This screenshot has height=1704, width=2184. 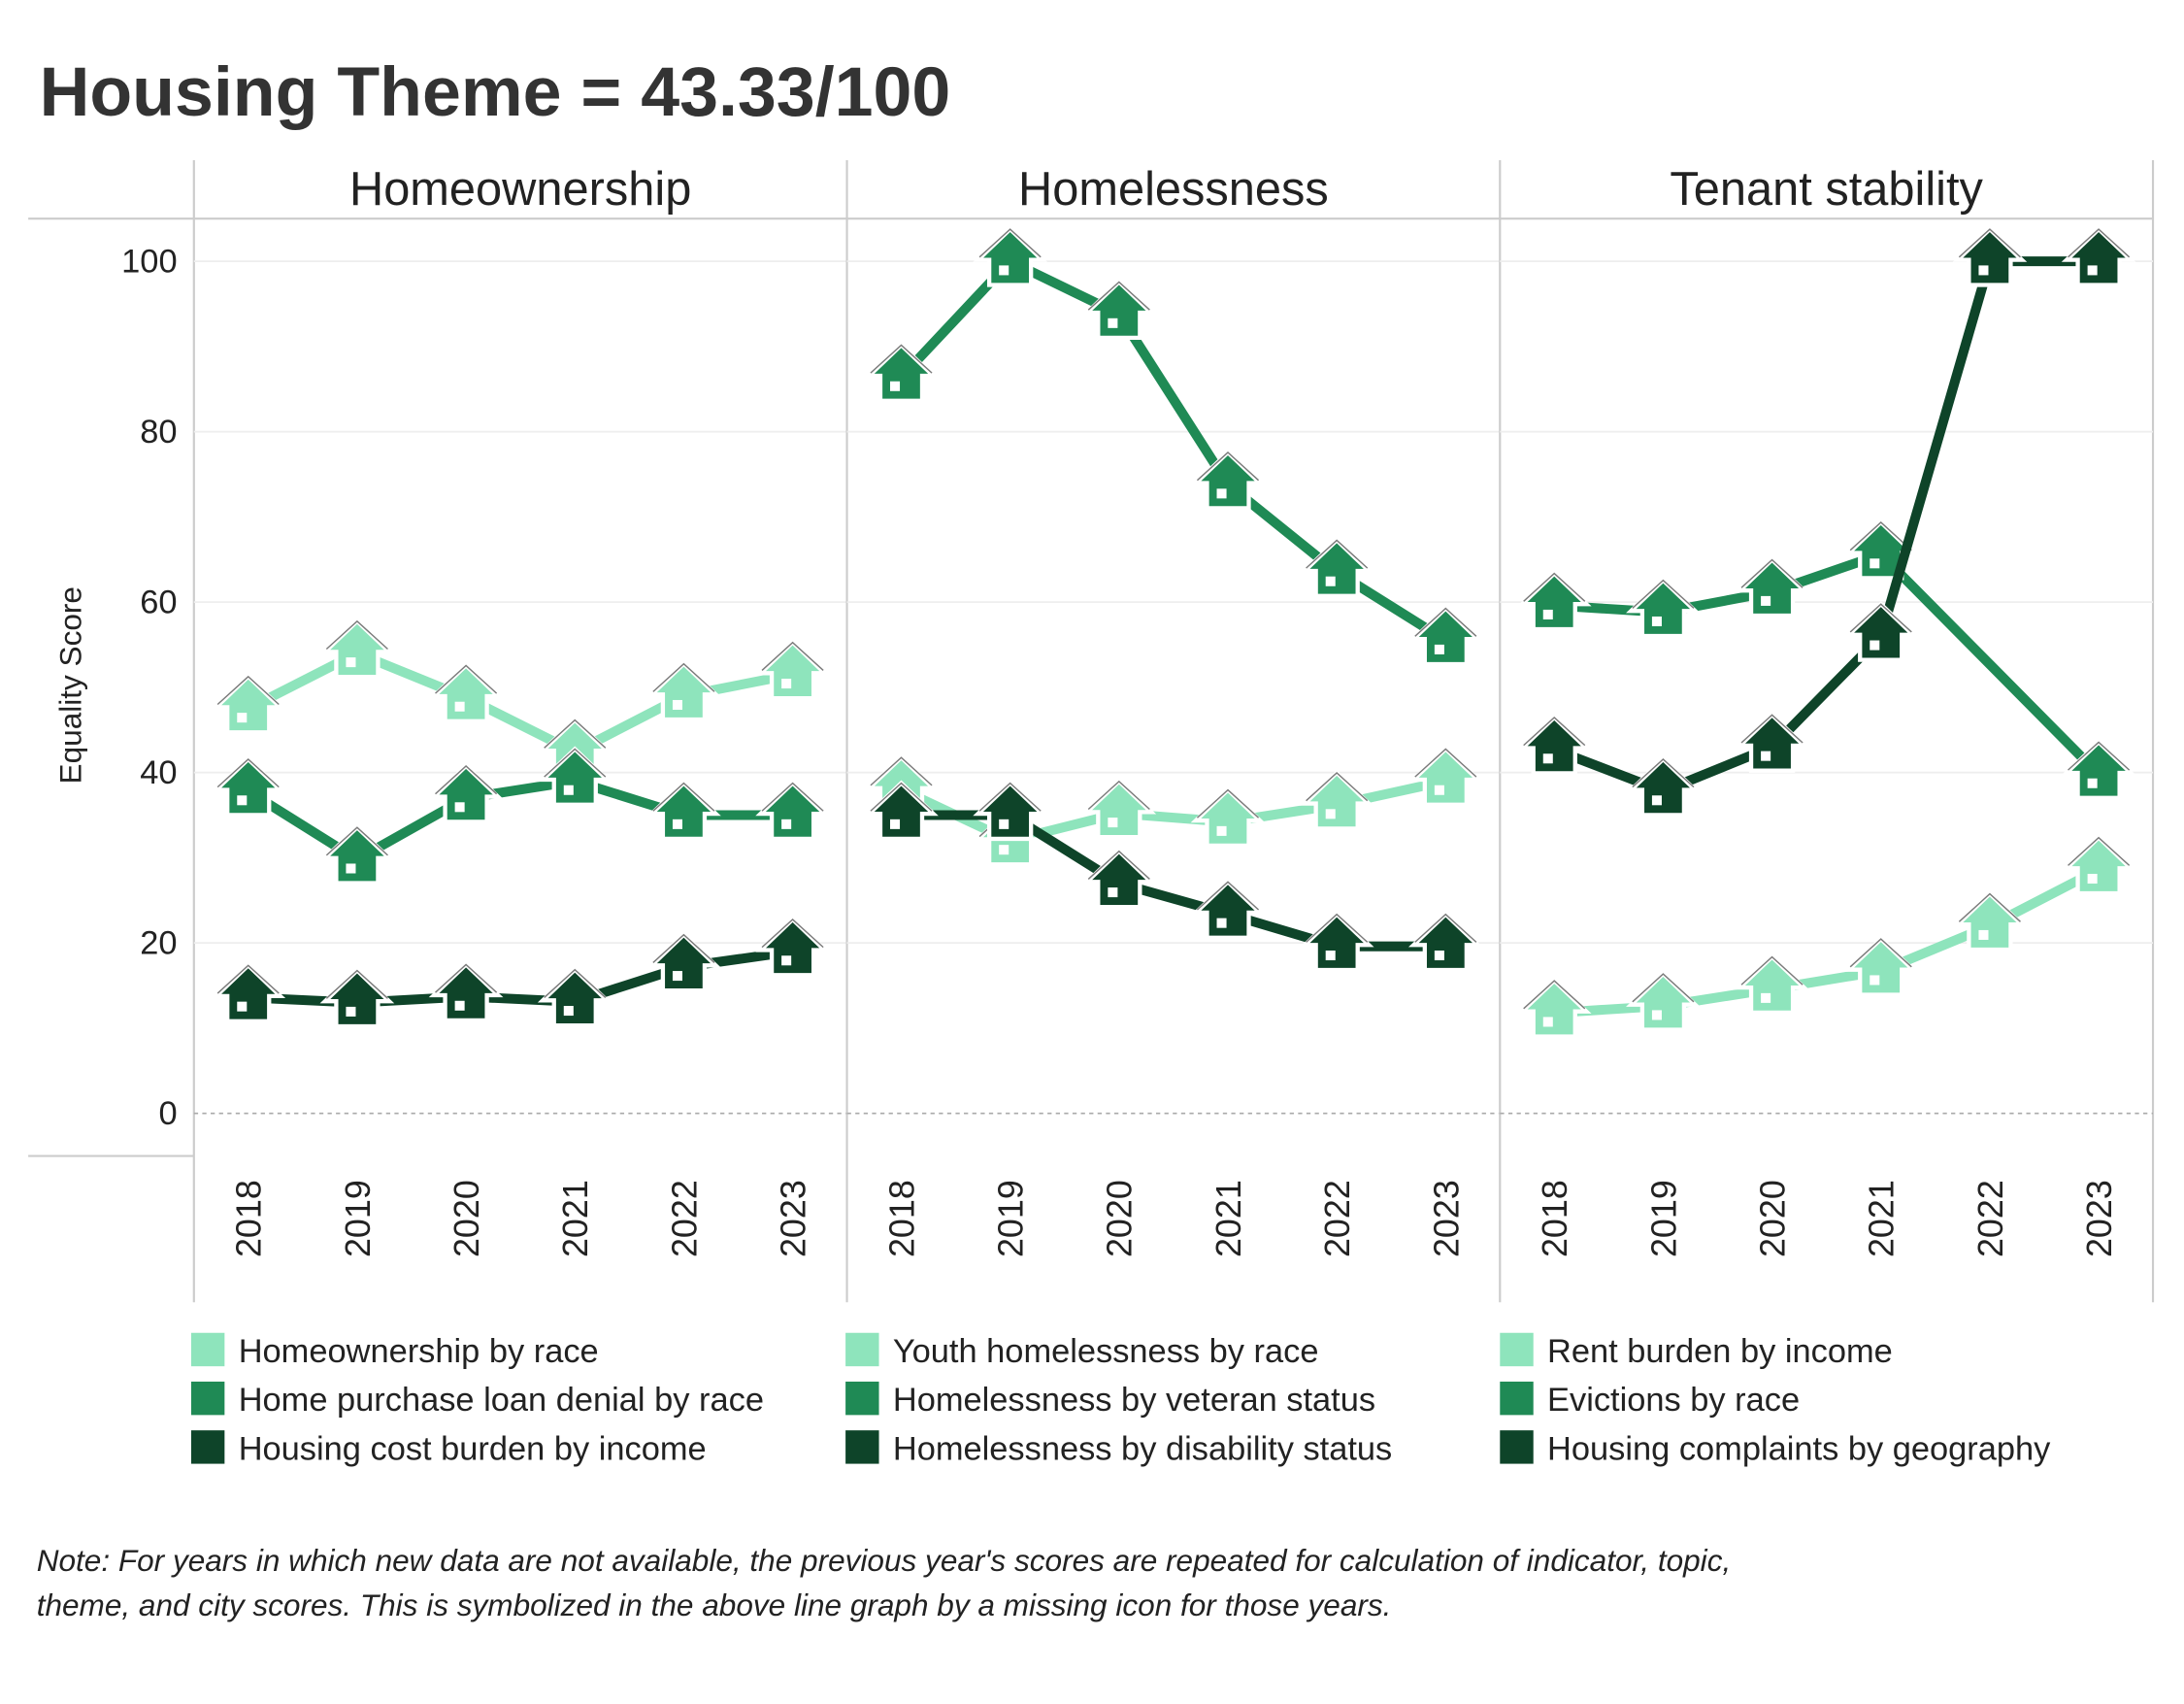 What do you see at coordinates (473, 1448) in the screenshot?
I see `legend-label: Housing cost burden by income` at bounding box center [473, 1448].